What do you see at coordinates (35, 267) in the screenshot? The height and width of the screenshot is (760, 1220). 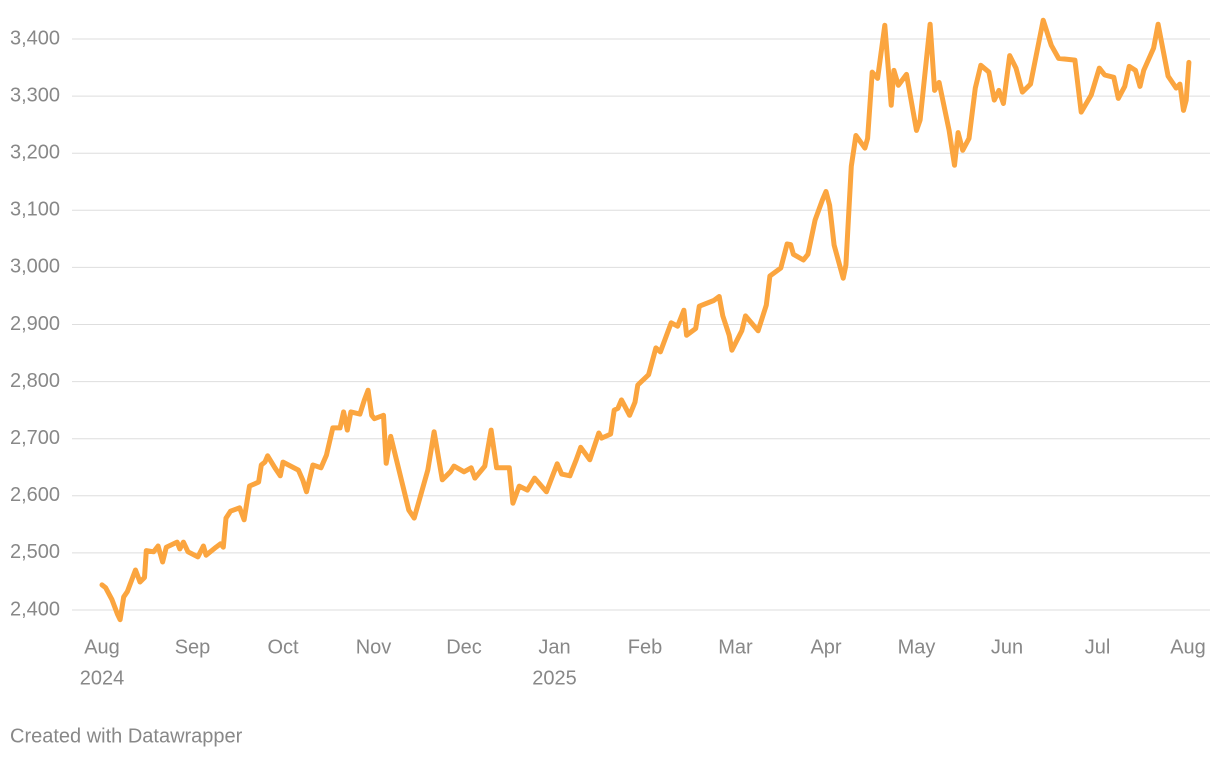 I see `y-tick-label: 3,000` at bounding box center [35, 267].